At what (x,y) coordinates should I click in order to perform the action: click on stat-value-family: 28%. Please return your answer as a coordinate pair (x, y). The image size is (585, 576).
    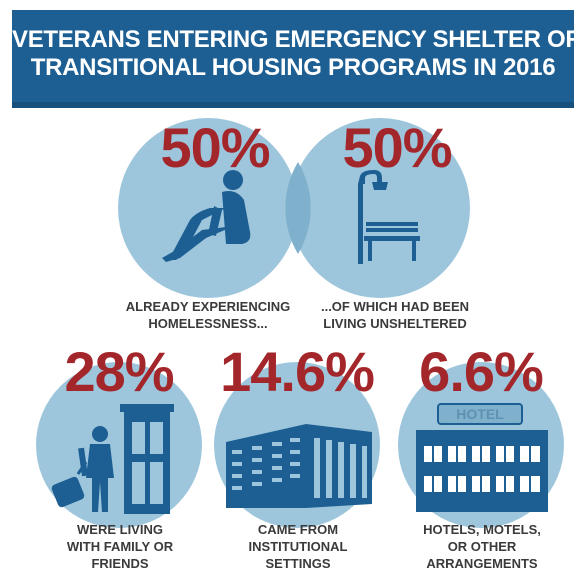
    Looking at the image, I should click on (119, 371).